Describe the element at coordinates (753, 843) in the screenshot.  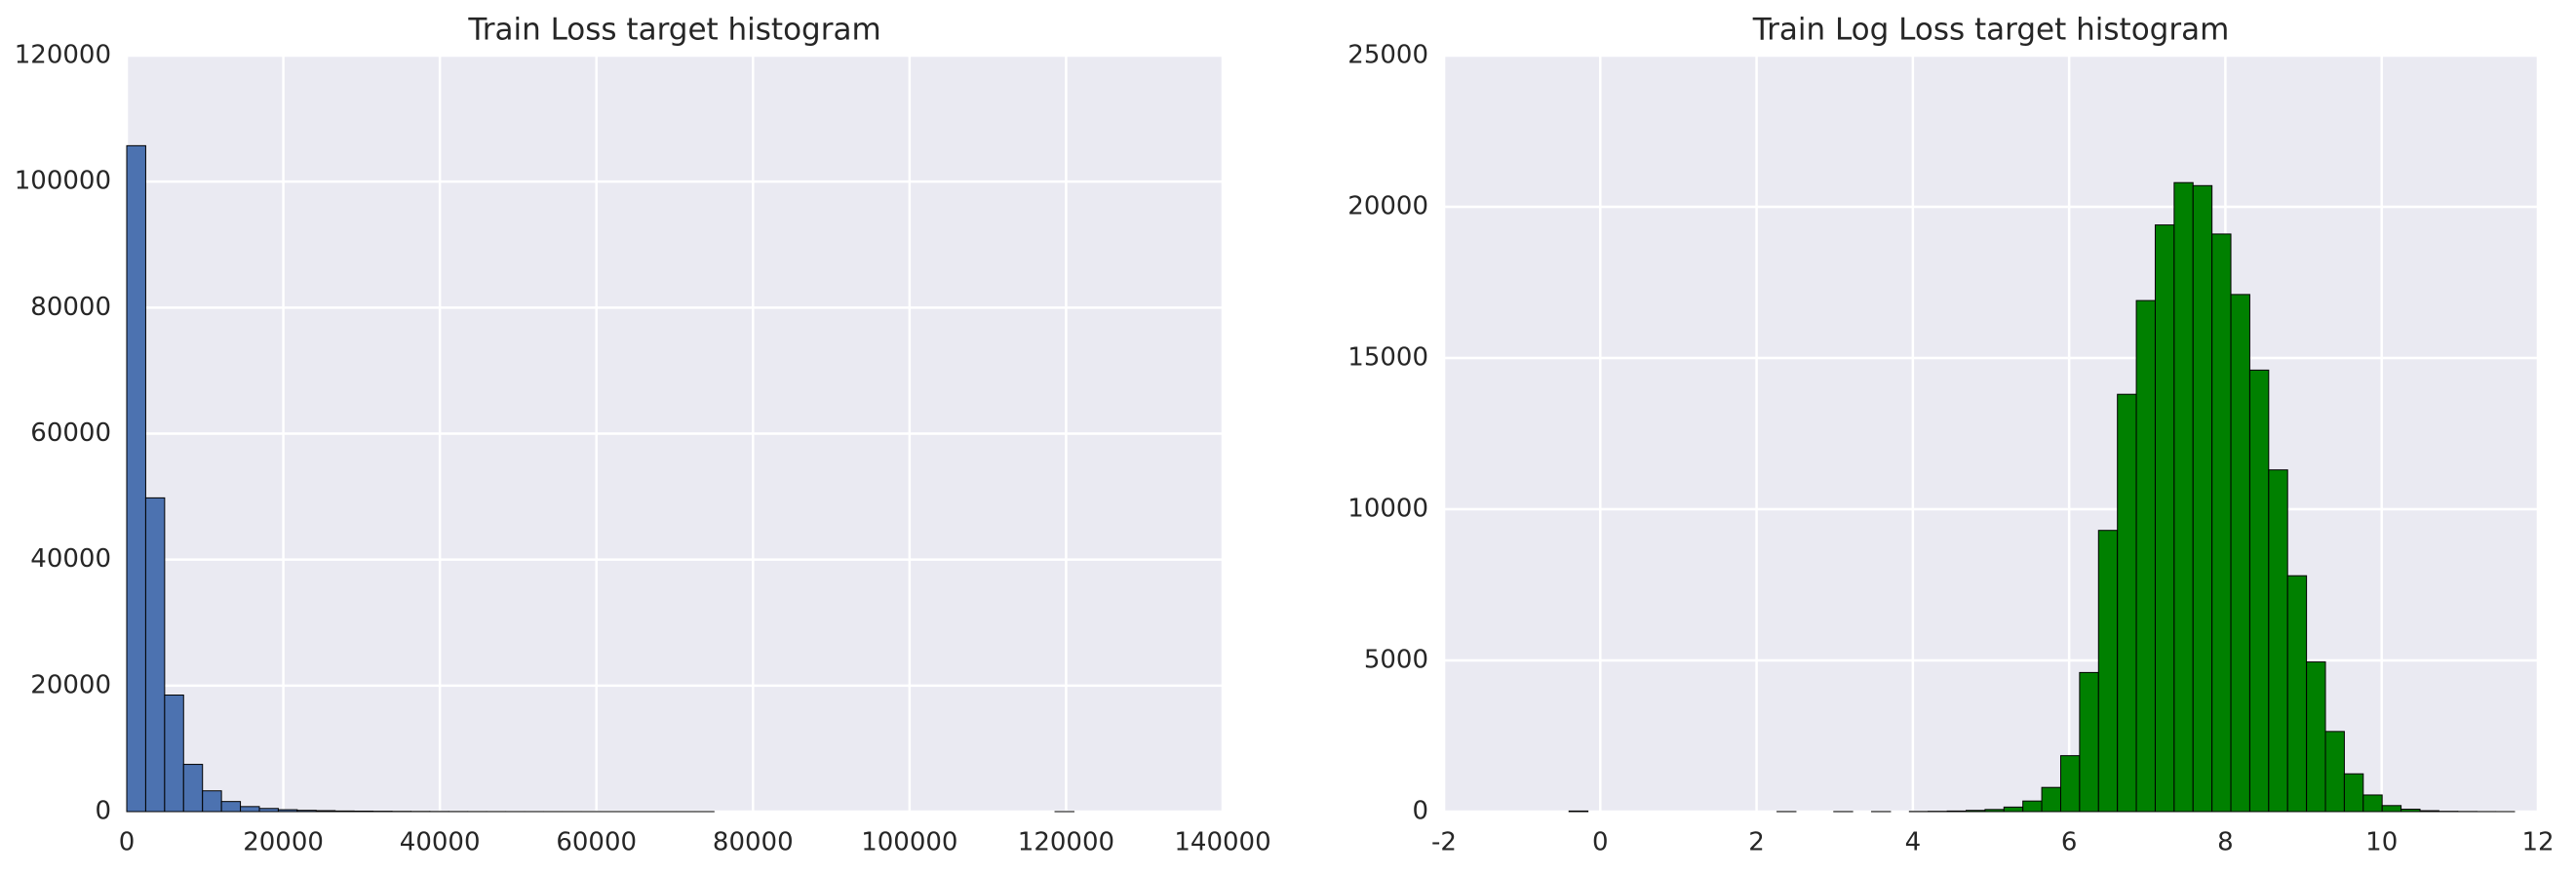
I see `x-tick-label: 80000` at that location.